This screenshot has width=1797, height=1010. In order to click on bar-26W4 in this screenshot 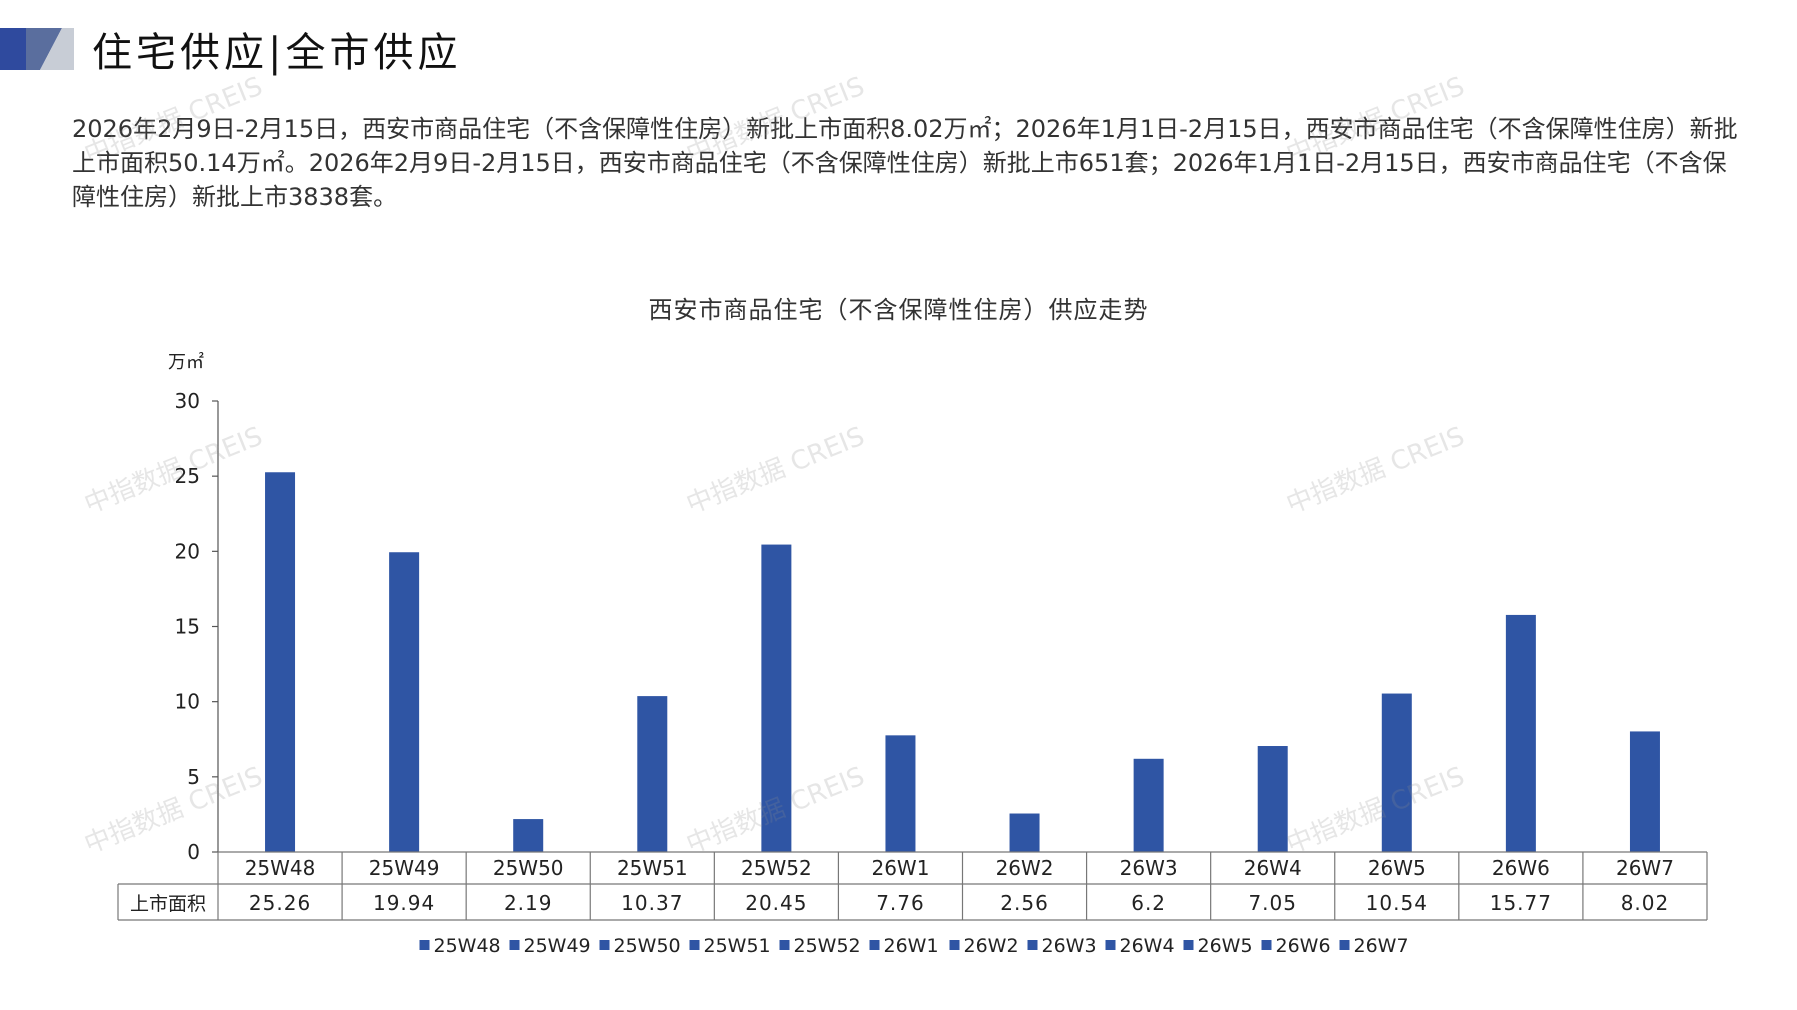, I will do `click(1272, 799)`.